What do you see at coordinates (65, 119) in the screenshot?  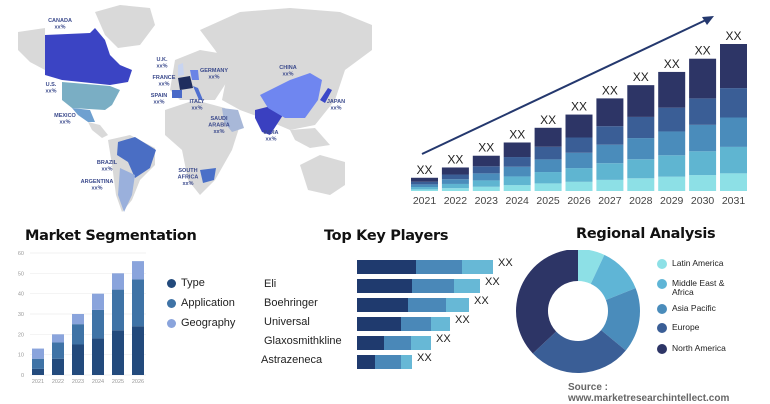 I see `map-label: MEXICO xx%` at bounding box center [65, 119].